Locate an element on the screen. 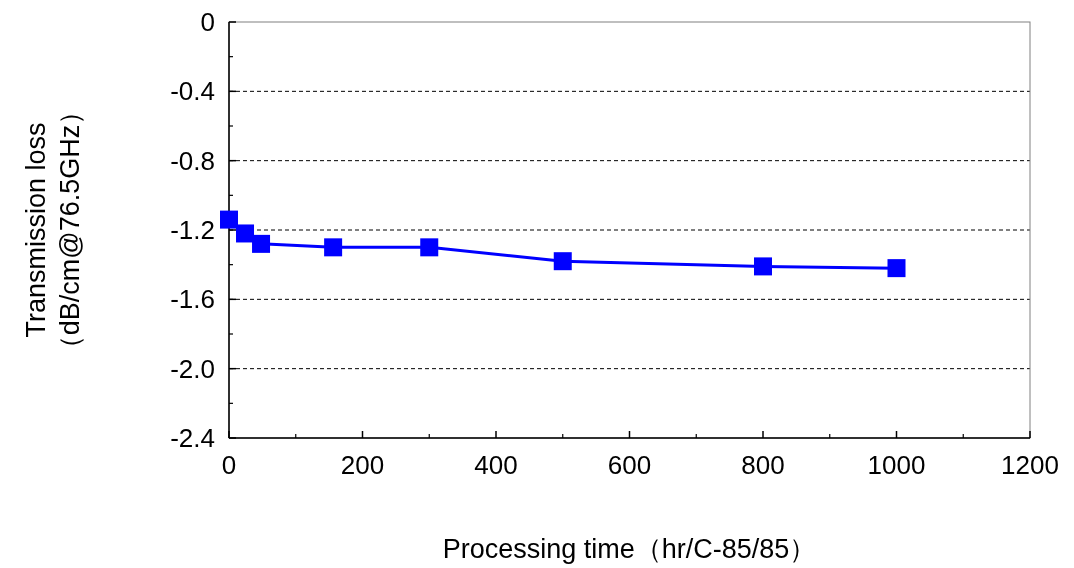  x-tick-label: 400 is located at coordinates (496, 465).